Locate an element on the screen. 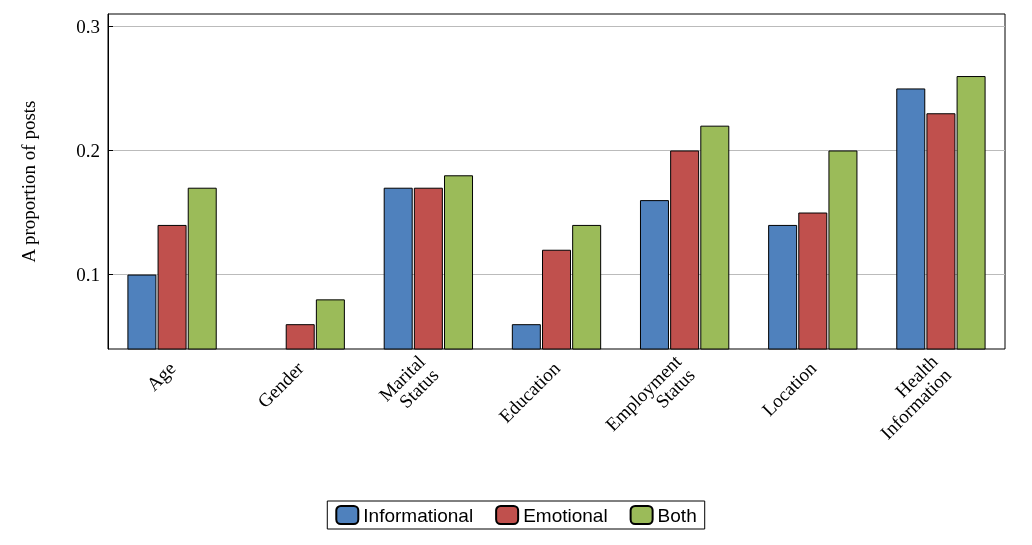 The image size is (1032, 545). legend-label: Informational is located at coordinates (418, 515).